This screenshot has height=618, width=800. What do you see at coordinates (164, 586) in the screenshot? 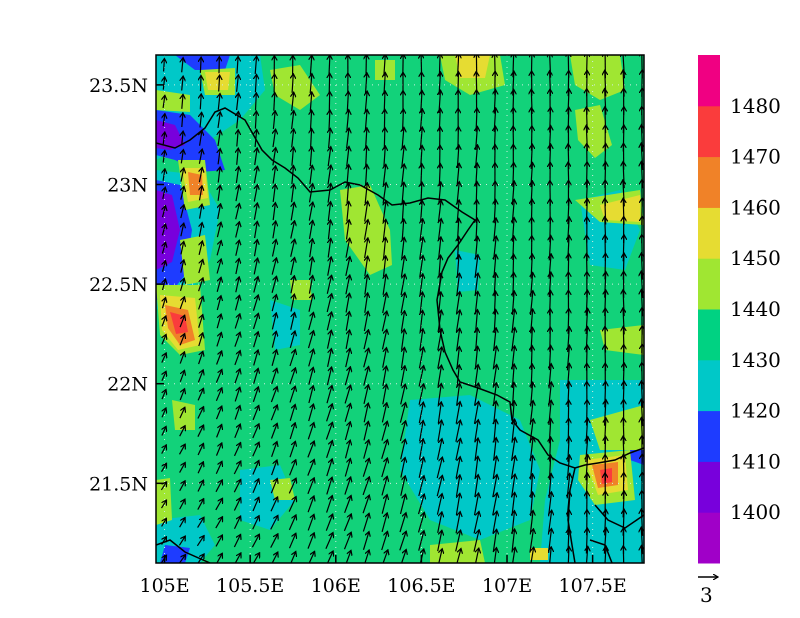
I see `x-tick-label: 105E` at bounding box center [164, 586].